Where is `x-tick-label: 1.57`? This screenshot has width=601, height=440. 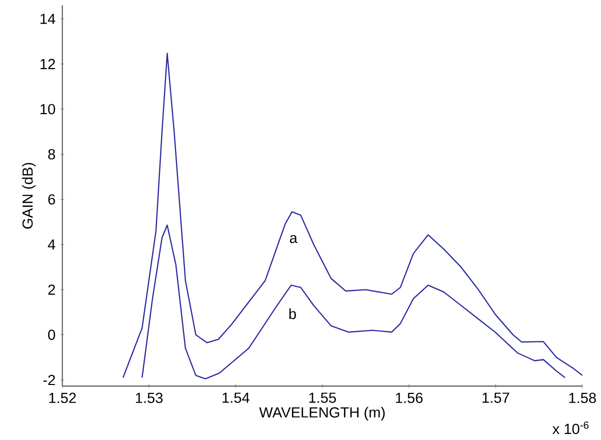
x-tick-label: 1.57 is located at coordinates (496, 398).